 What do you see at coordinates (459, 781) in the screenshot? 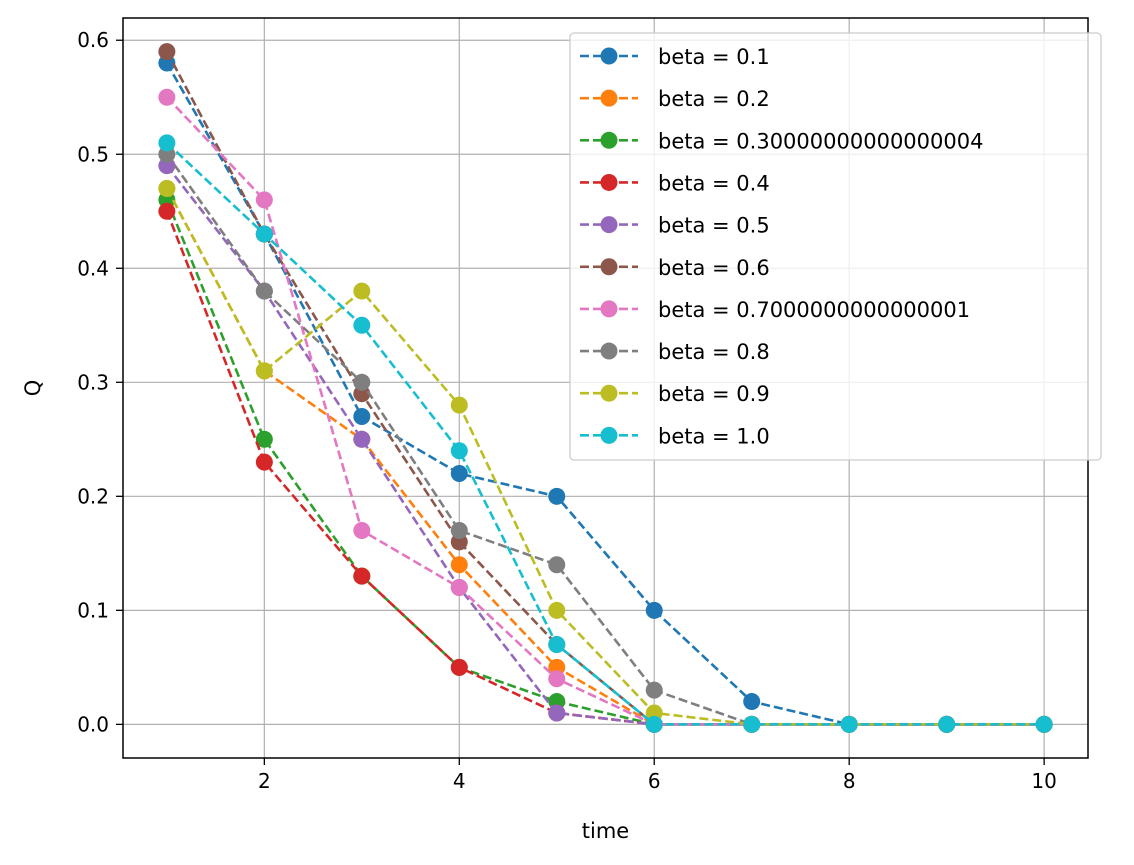
I see `x-tick-label: 4` at bounding box center [459, 781].